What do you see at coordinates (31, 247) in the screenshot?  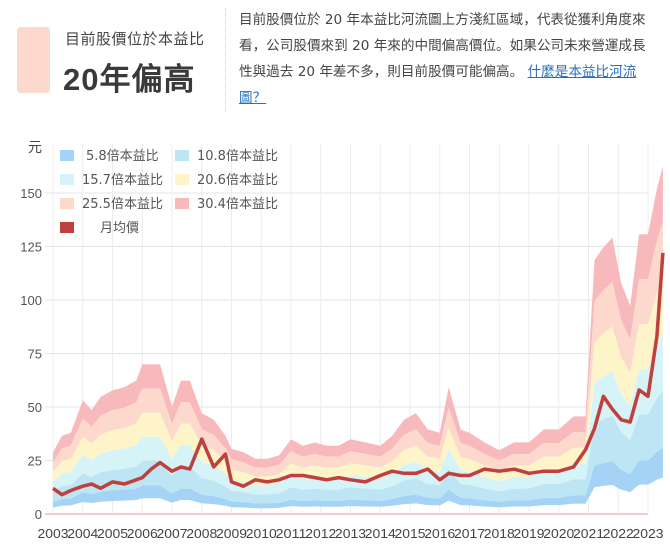 I see `y-tick-label: 125` at bounding box center [31, 247].